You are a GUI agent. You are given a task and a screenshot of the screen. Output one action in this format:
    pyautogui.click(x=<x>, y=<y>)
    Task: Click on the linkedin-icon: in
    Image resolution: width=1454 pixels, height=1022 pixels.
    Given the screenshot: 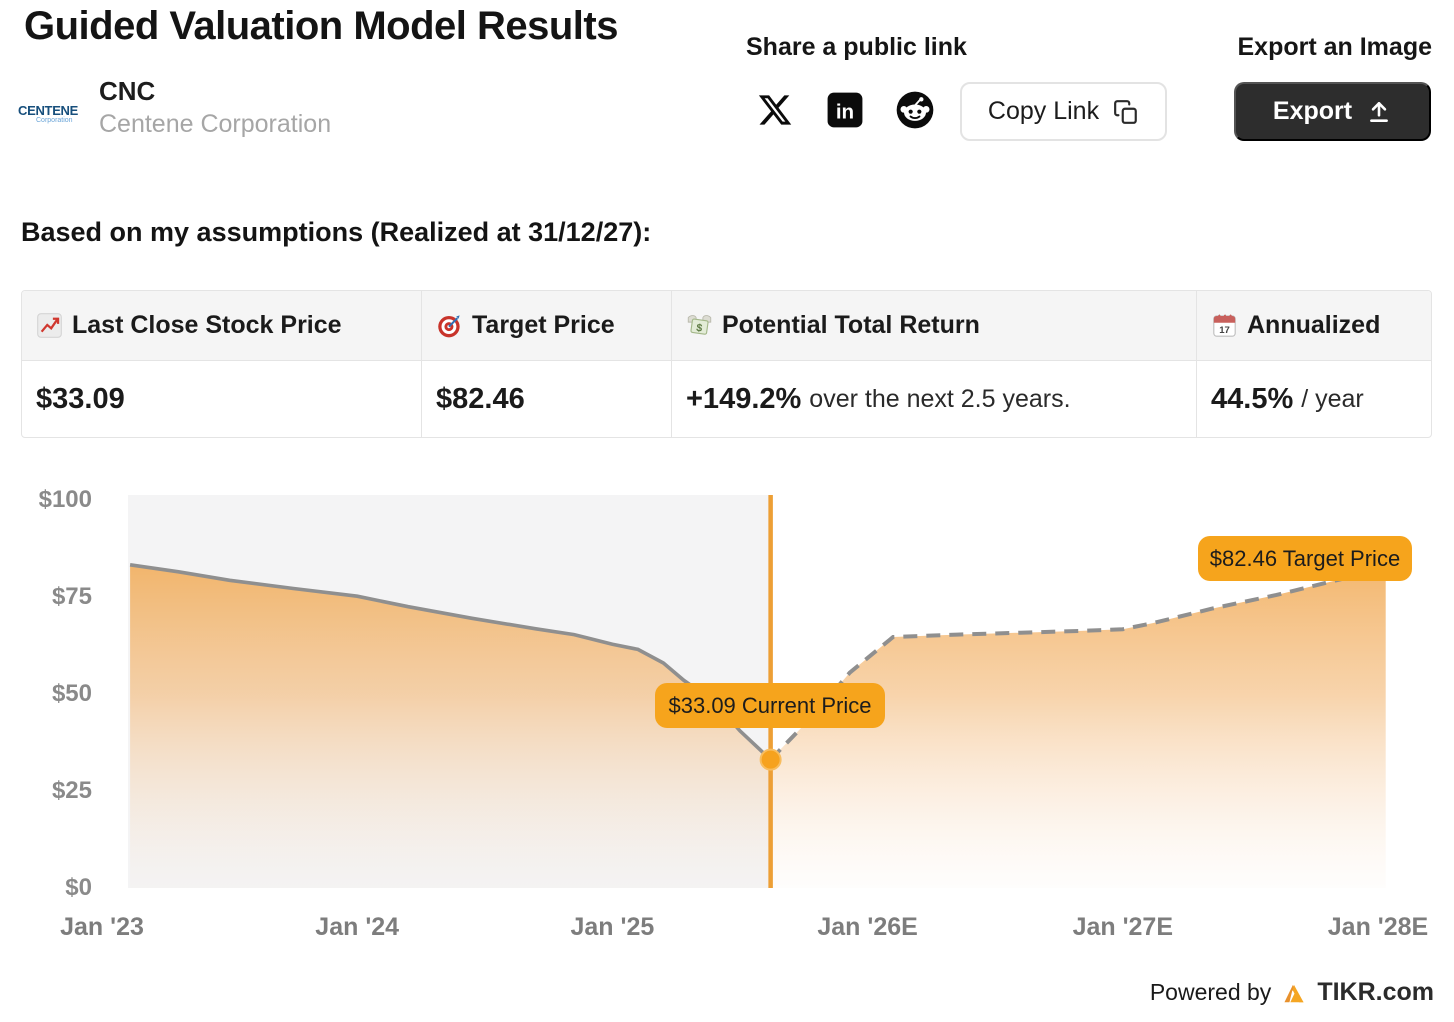 What is the action you would take?
    pyautogui.click(x=845, y=110)
    